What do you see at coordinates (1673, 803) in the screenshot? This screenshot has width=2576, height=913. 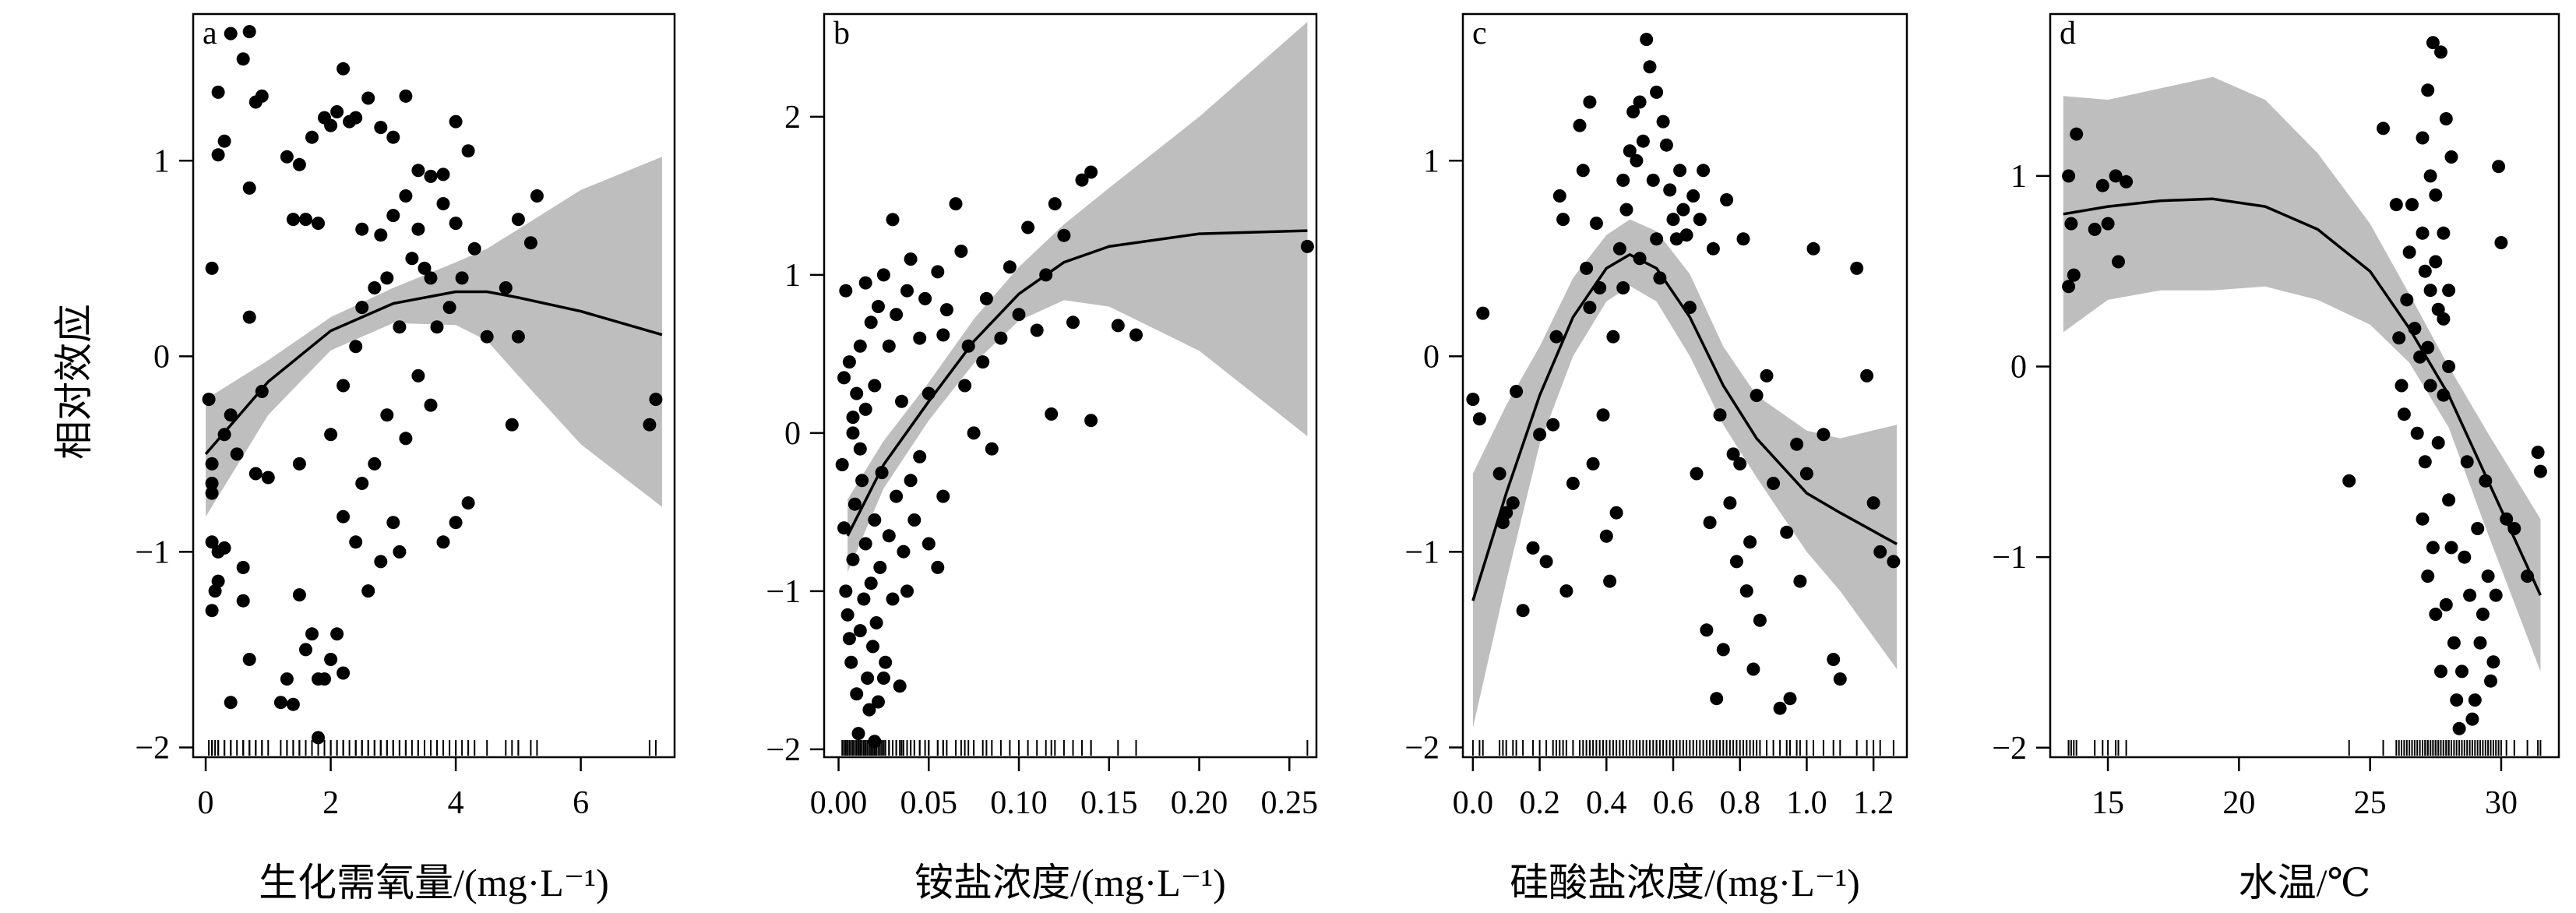 I see `x-tick-label: 0.6` at bounding box center [1673, 803].